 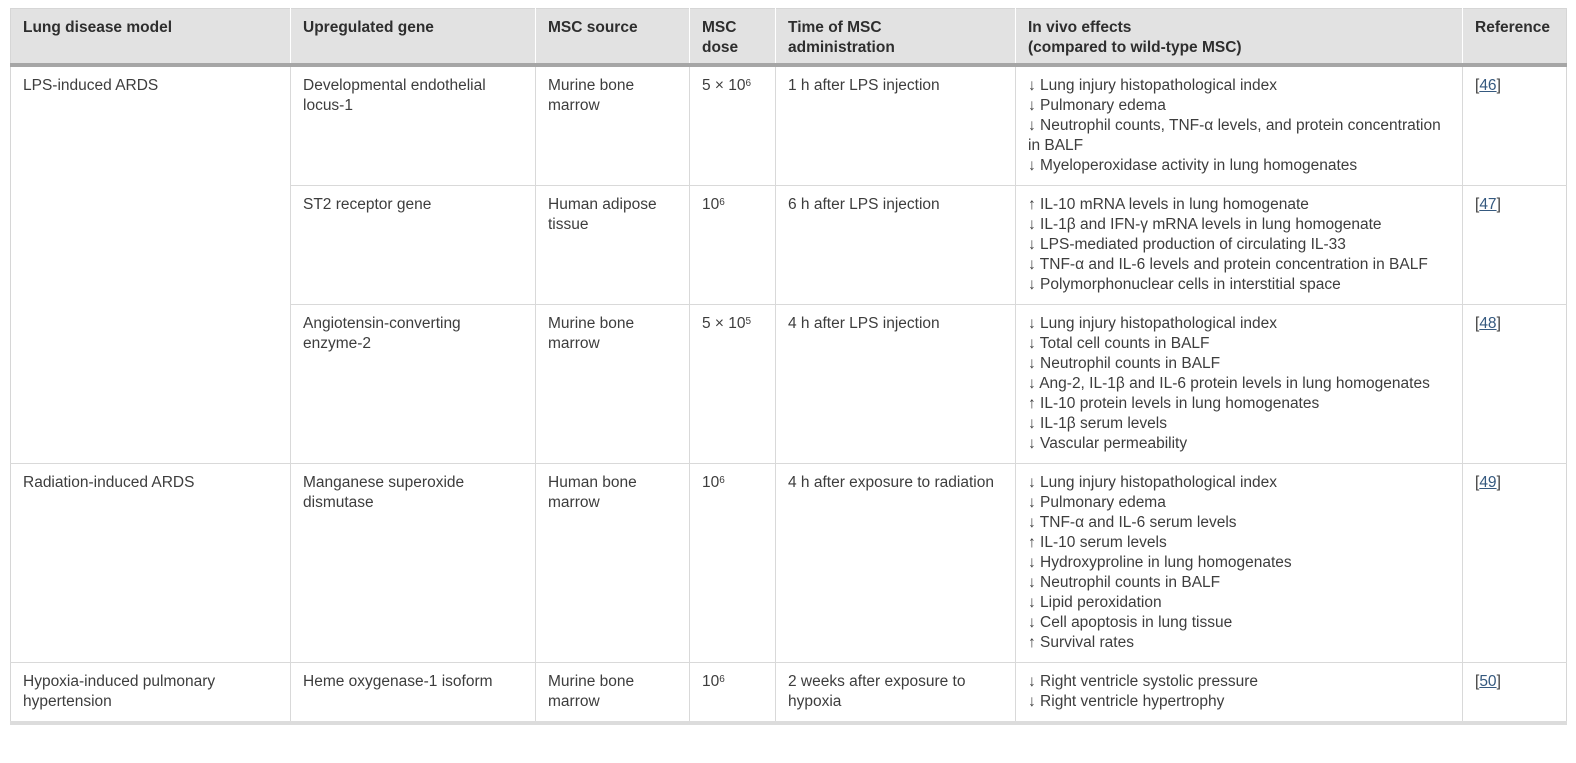 I want to click on col-header-label: MSC source, so click(x=593, y=27).